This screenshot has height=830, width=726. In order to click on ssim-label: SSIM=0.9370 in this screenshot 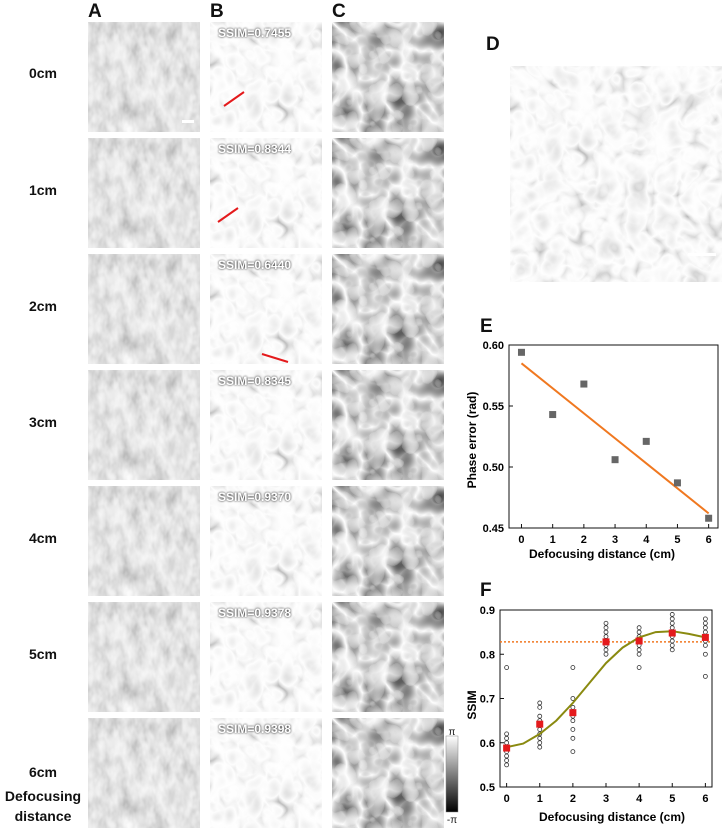, I will do `click(255, 497)`.